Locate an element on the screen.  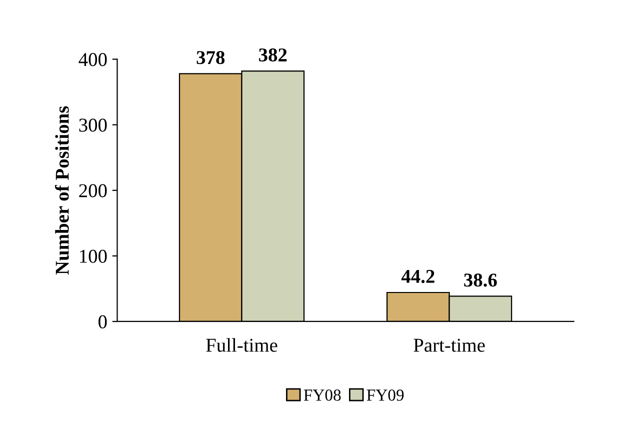
y-tick-label: 200 is located at coordinates (93, 191).